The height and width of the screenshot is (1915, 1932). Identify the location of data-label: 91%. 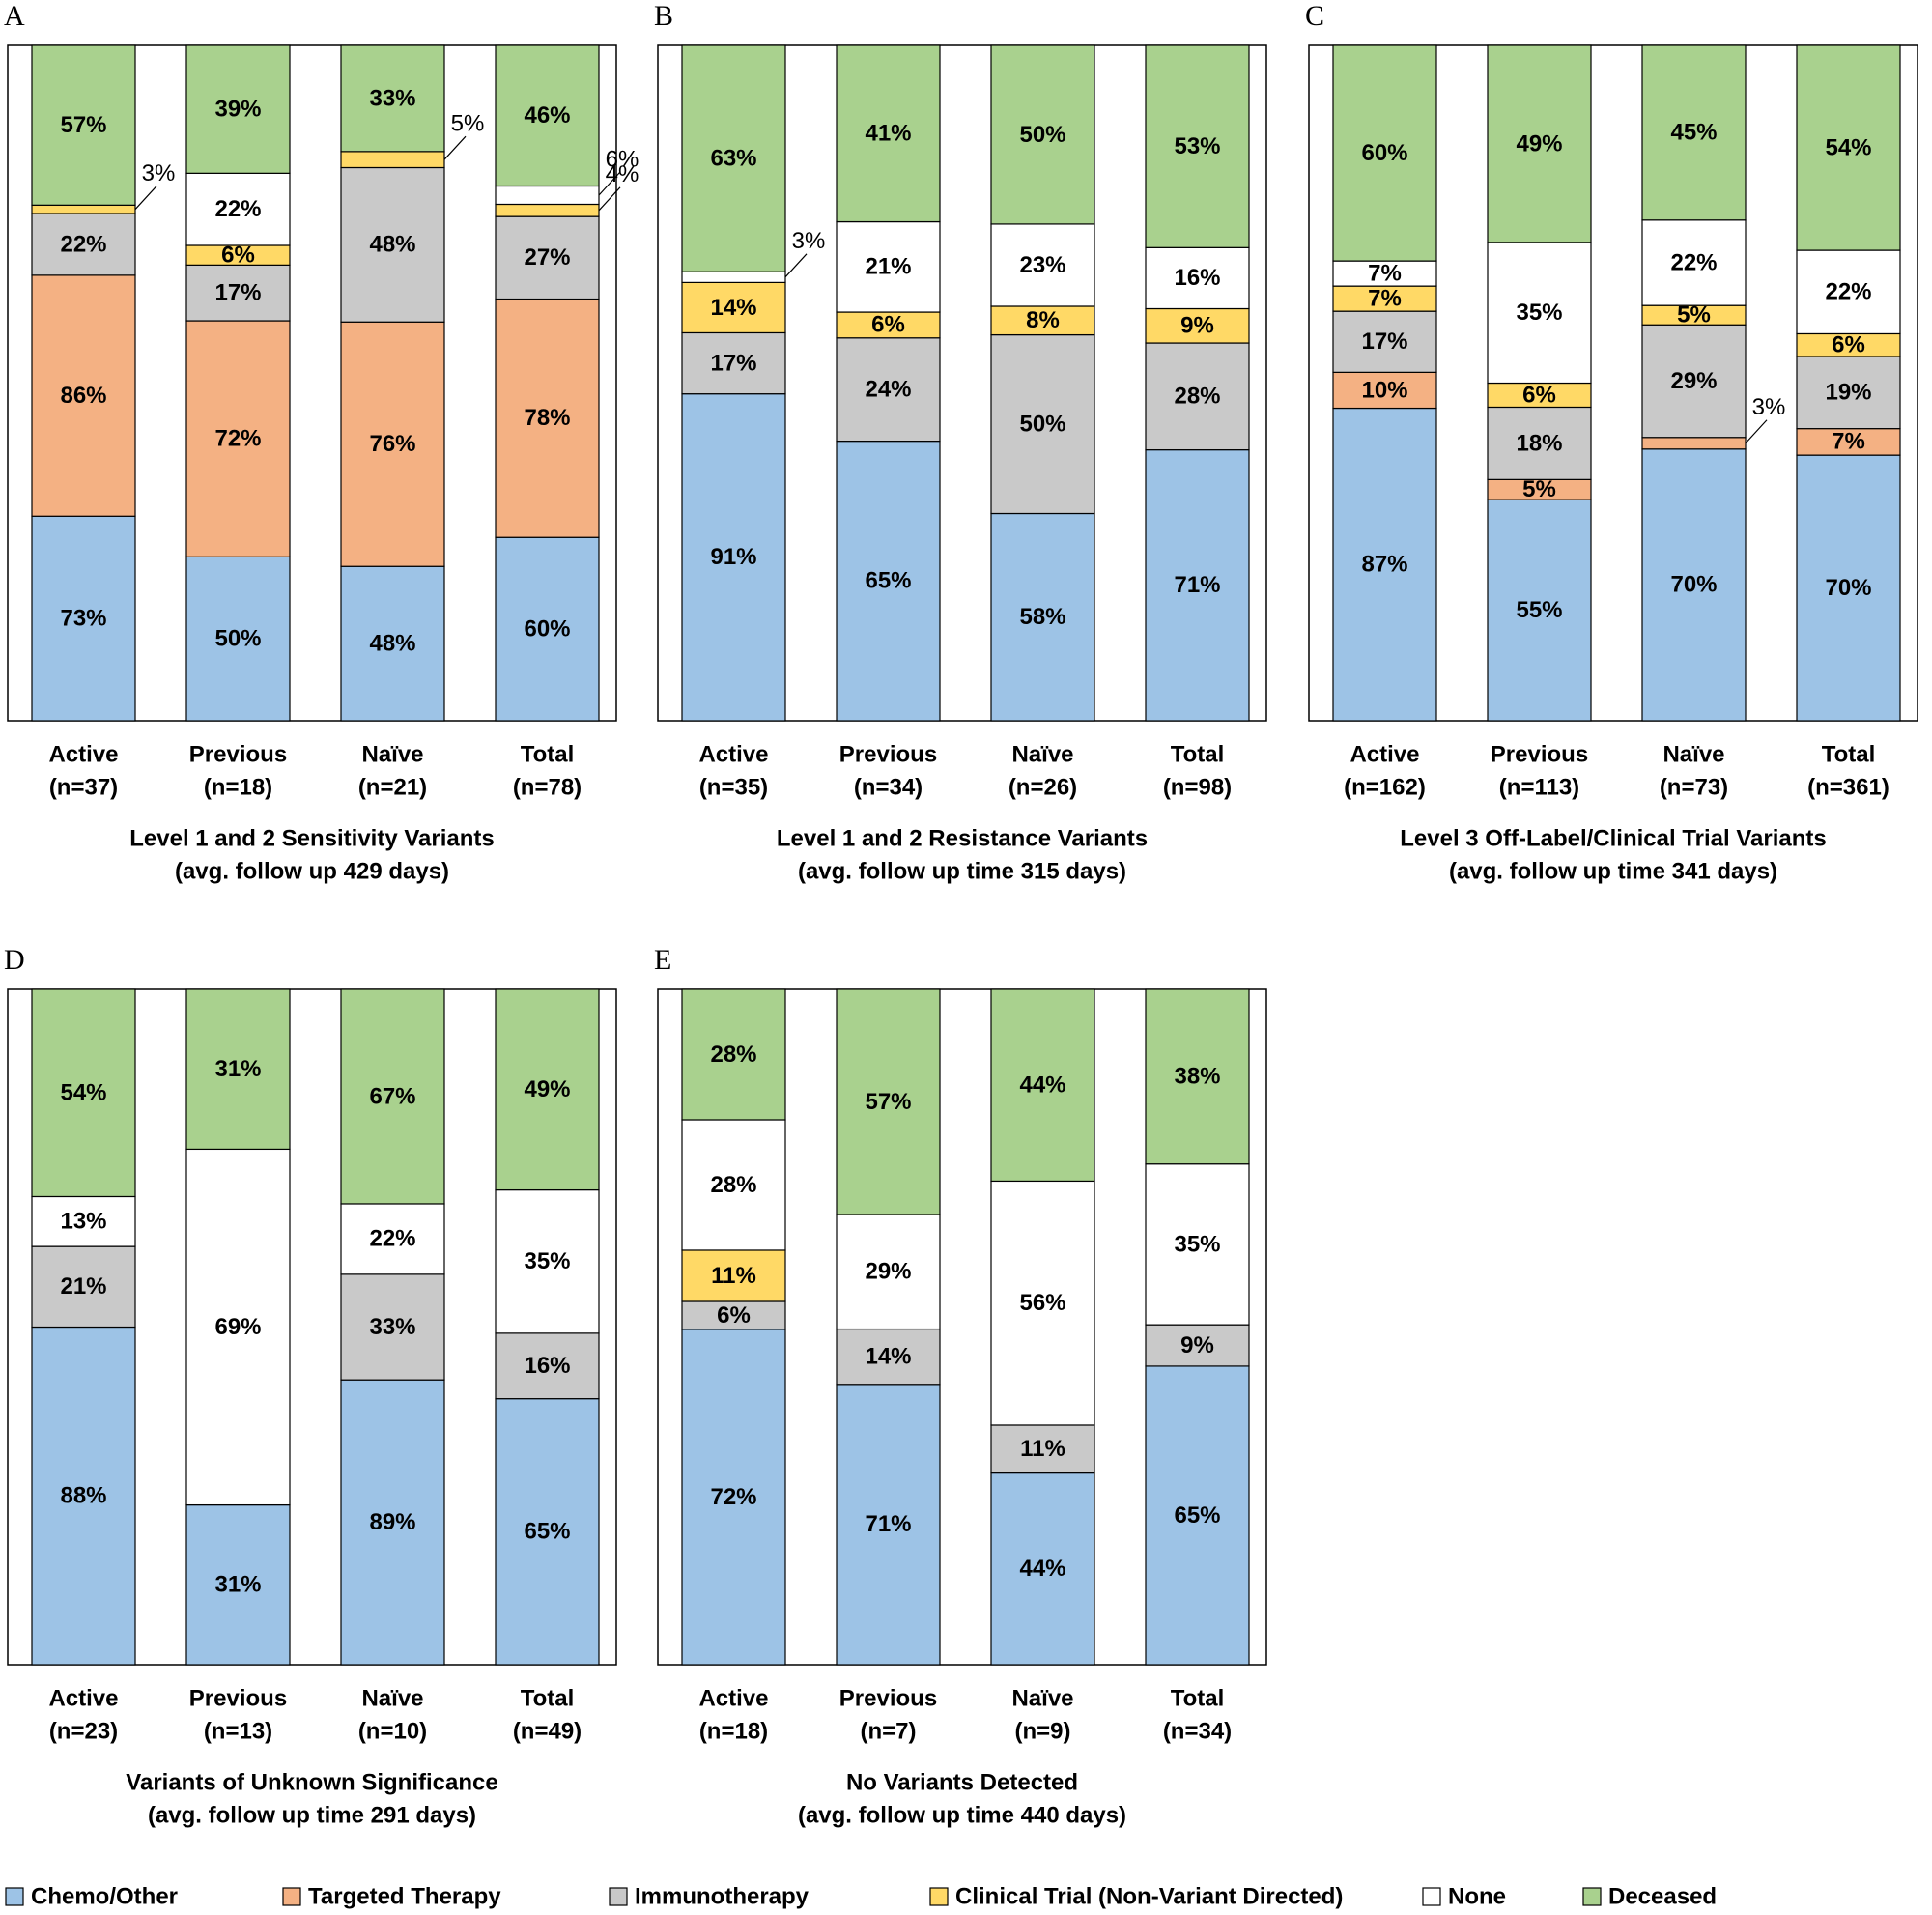
(733, 557).